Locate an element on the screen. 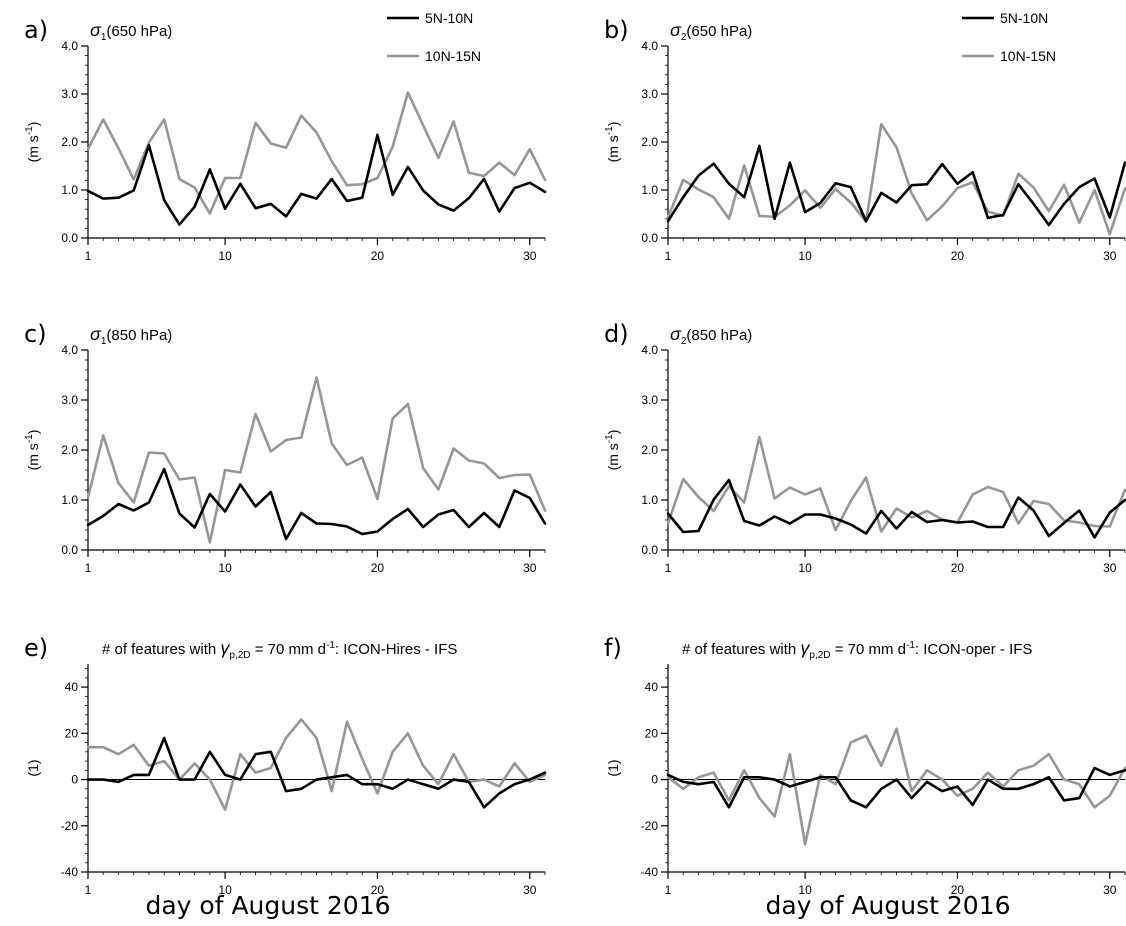 The image size is (1126, 926). panel-label: d) is located at coordinates (616, 334).